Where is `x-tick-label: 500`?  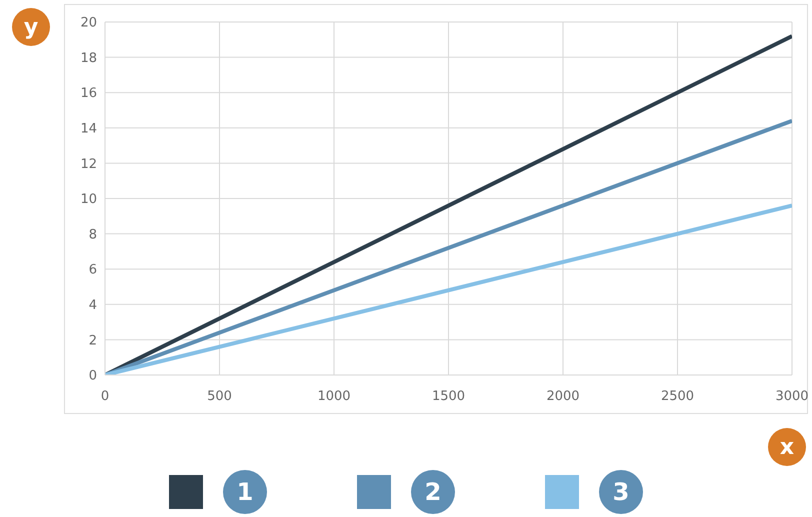
x-tick-label: 500 is located at coordinates (219, 396).